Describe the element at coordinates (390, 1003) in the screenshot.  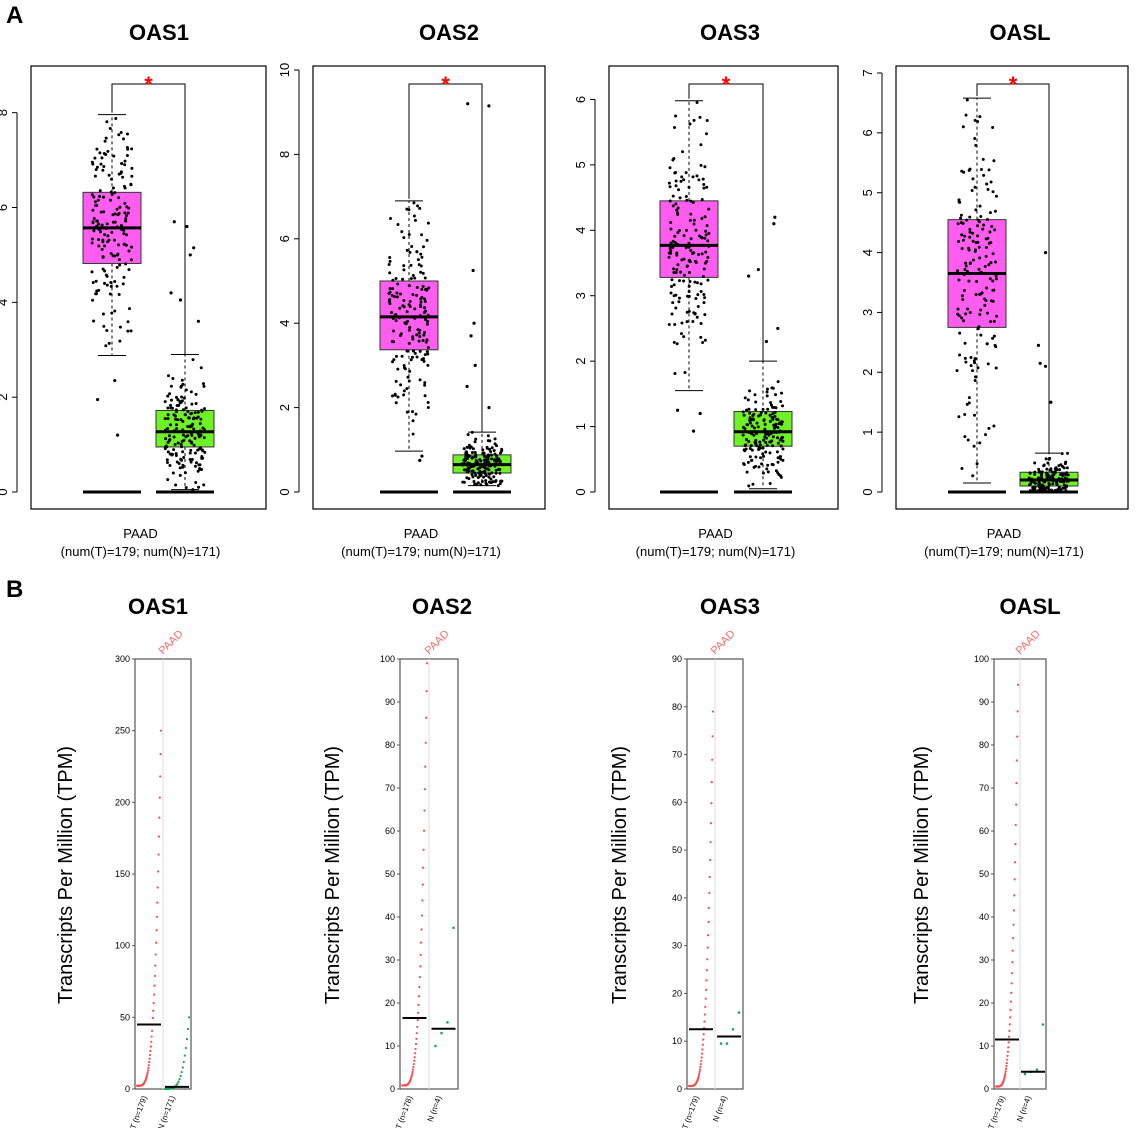
I see `y-tick-label: 20` at that location.